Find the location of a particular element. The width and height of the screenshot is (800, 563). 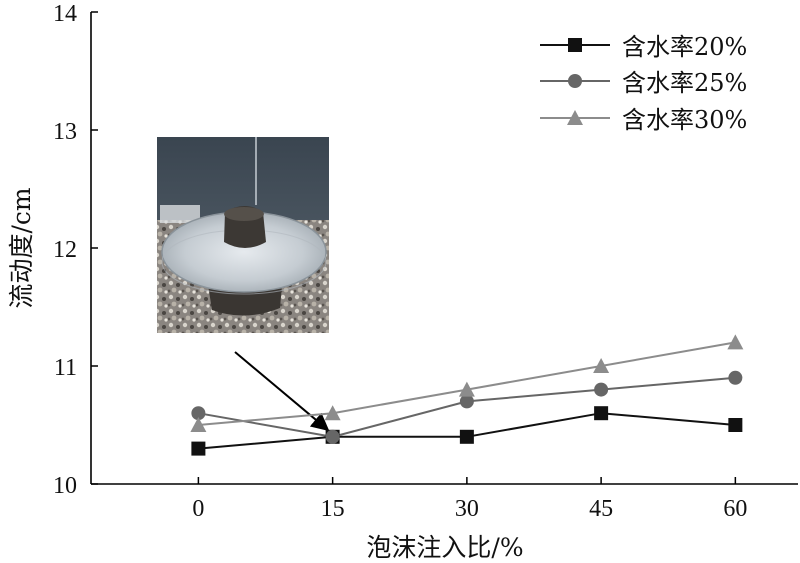

y-tick-label: 10 is located at coordinates (65, 486).